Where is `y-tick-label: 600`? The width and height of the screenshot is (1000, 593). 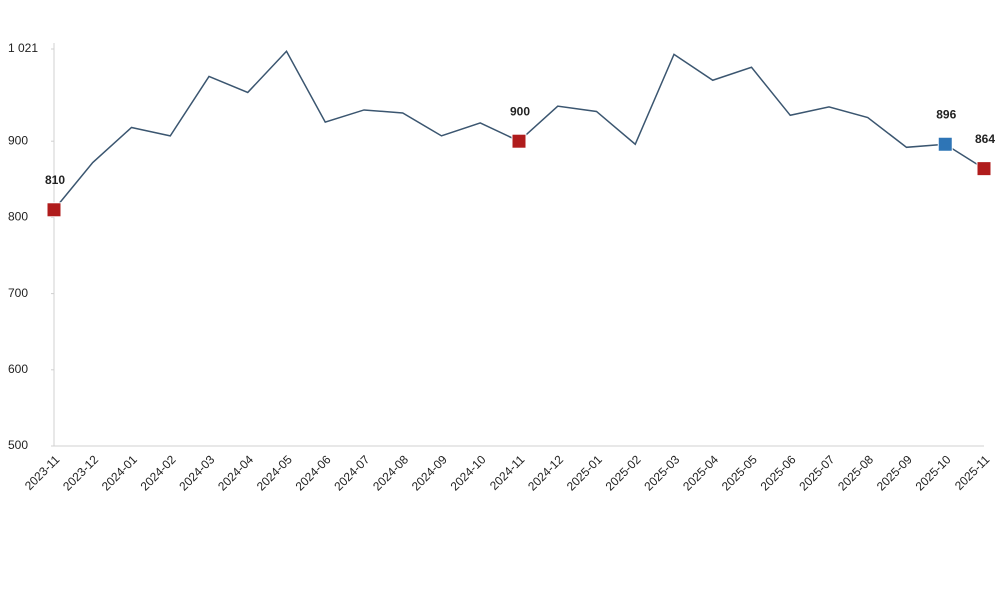
y-tick-label: 600 is located at coordinates (18, 369).